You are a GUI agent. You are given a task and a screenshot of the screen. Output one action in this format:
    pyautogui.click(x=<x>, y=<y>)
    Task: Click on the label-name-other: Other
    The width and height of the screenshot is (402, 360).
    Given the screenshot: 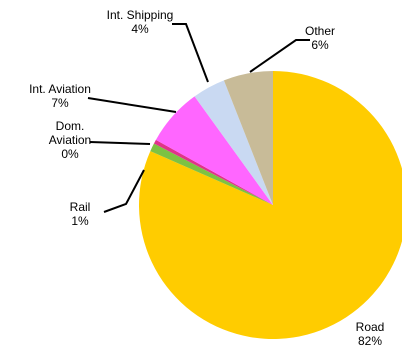 What is the action you would take?
    pyautogui.click(x=320, y=31)
    